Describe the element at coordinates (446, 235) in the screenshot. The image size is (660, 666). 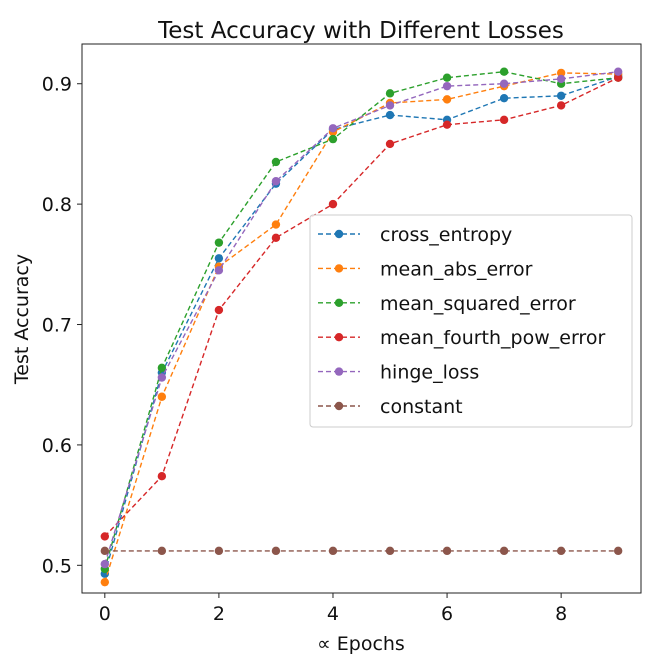
I see `legend-label: cross_entropy` at that location.